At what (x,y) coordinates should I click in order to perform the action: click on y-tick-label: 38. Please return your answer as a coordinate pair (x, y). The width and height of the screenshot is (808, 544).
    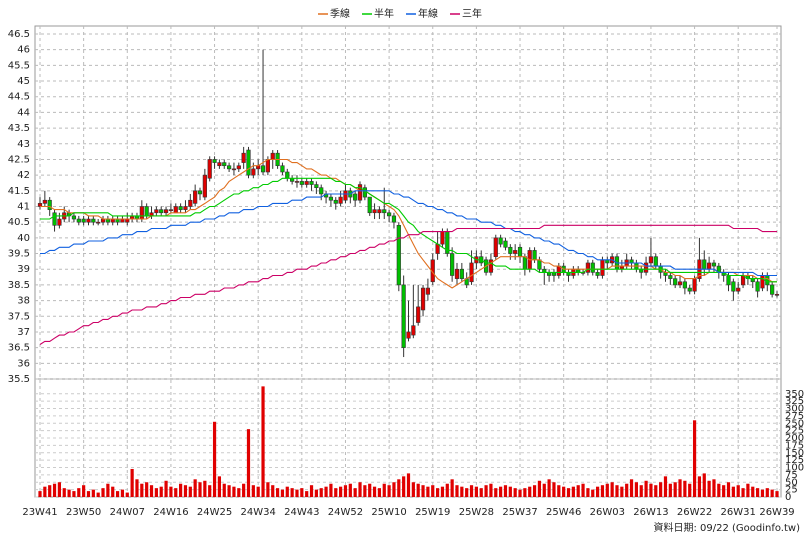
    Looking at the image, I should click on (23, 301).